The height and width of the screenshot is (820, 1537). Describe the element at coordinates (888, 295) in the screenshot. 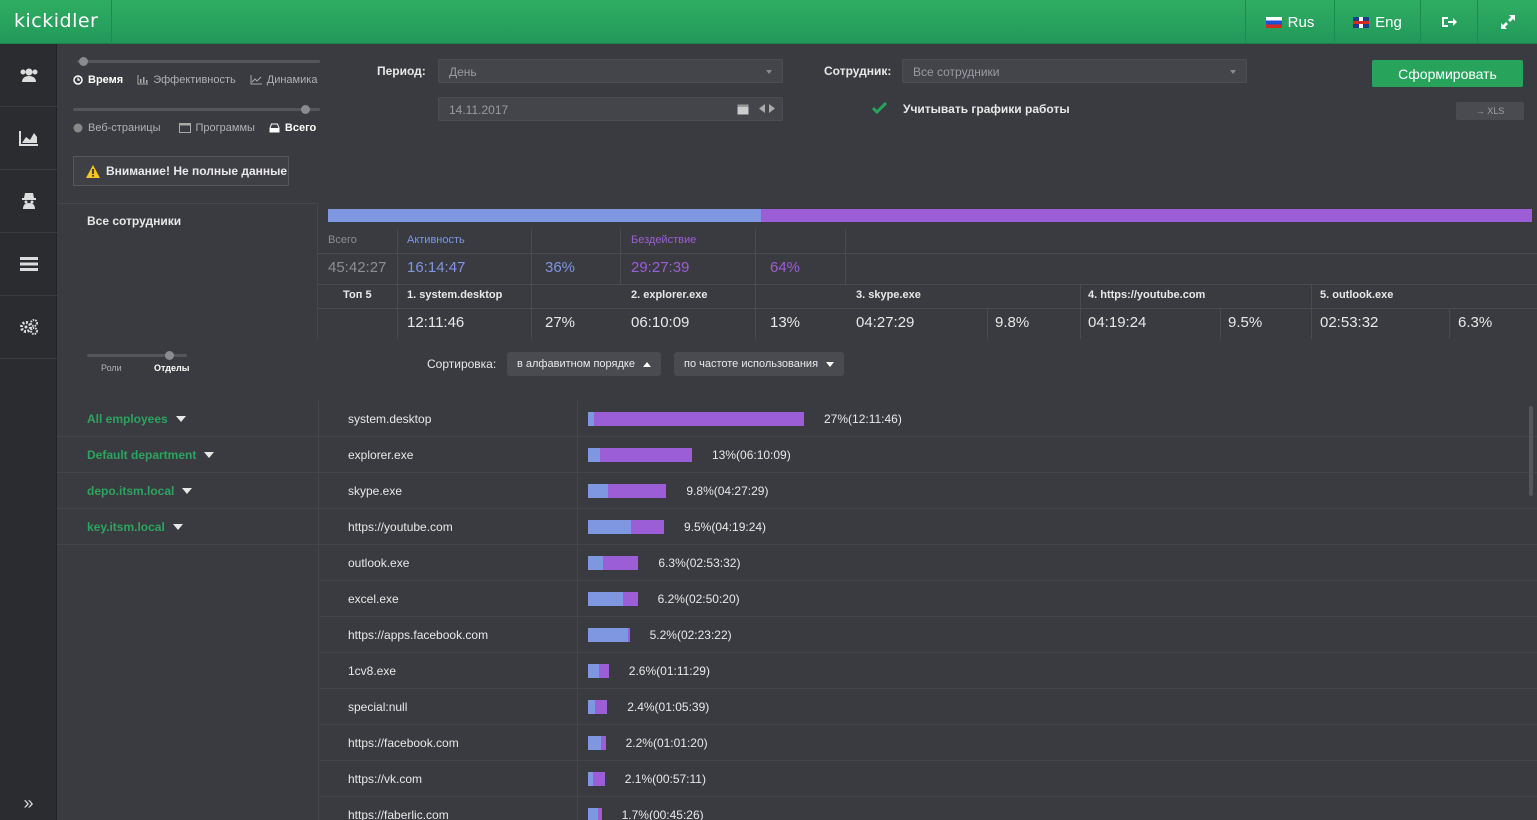

I see `top-item-name: 3. skype.exe` at that location.